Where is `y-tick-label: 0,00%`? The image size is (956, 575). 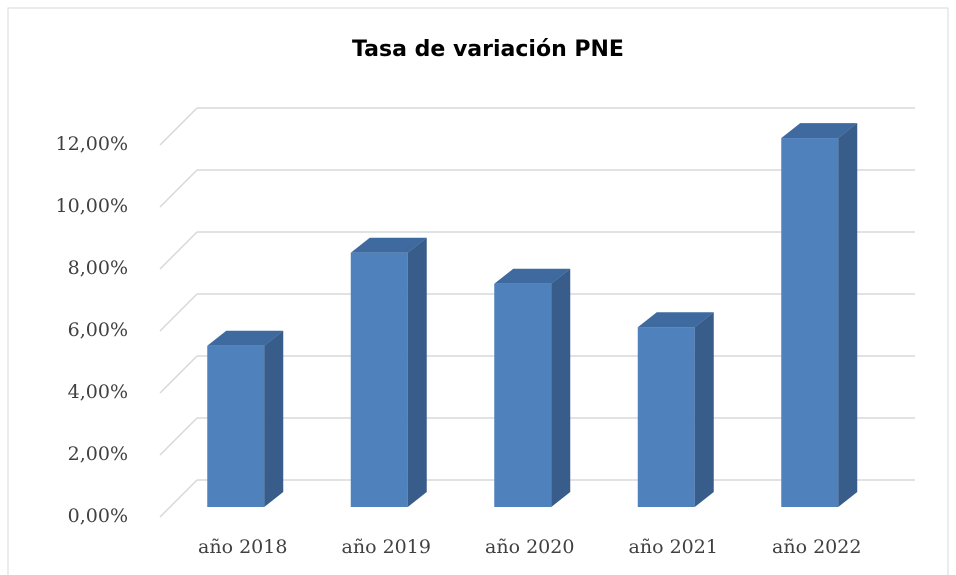
y-tick-label: 0,00% is located at coordinates (98, 516).